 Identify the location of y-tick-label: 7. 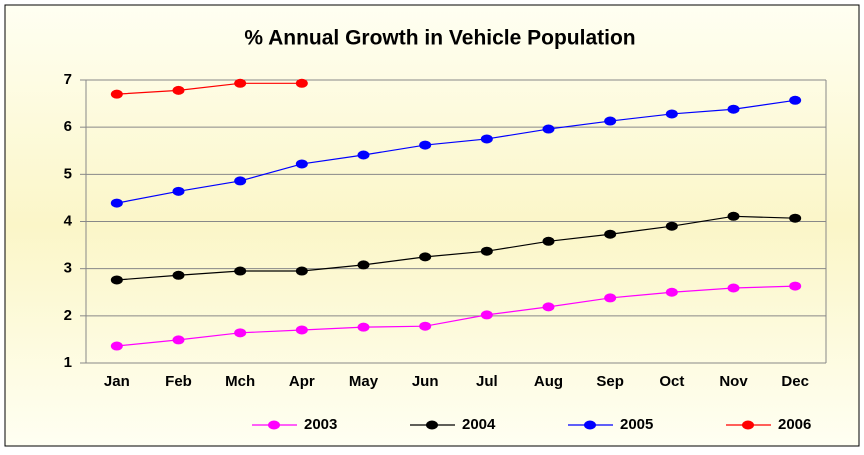
(68, 79).